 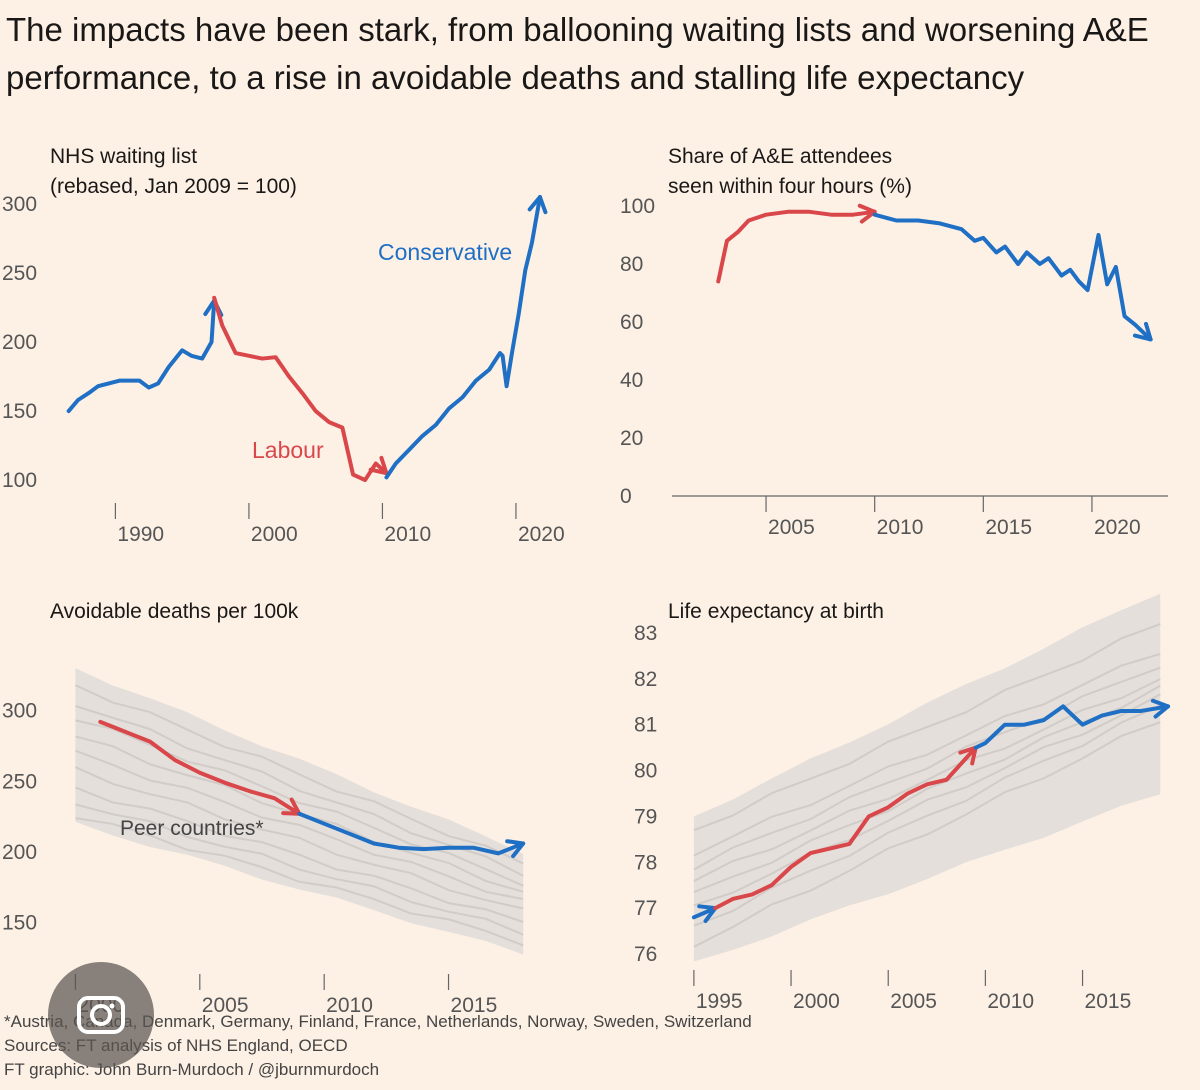 I want to click on chart-title-line-1: NHS waiting list, so click(x=123, y=156).